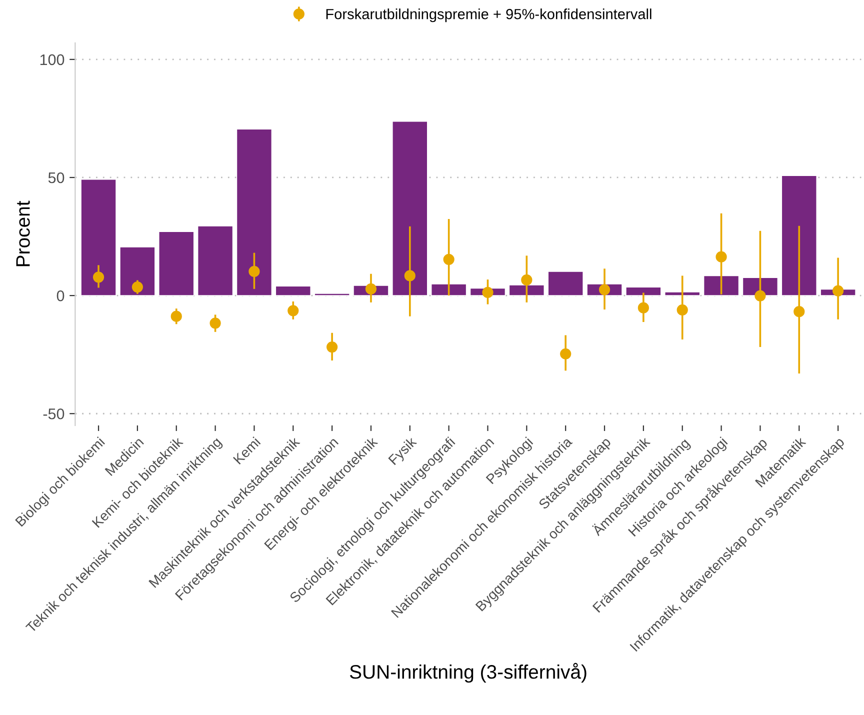 The width and height of the screenshot is (864, 715). I want to click on y-tick-label: 100, so click(52, 60).